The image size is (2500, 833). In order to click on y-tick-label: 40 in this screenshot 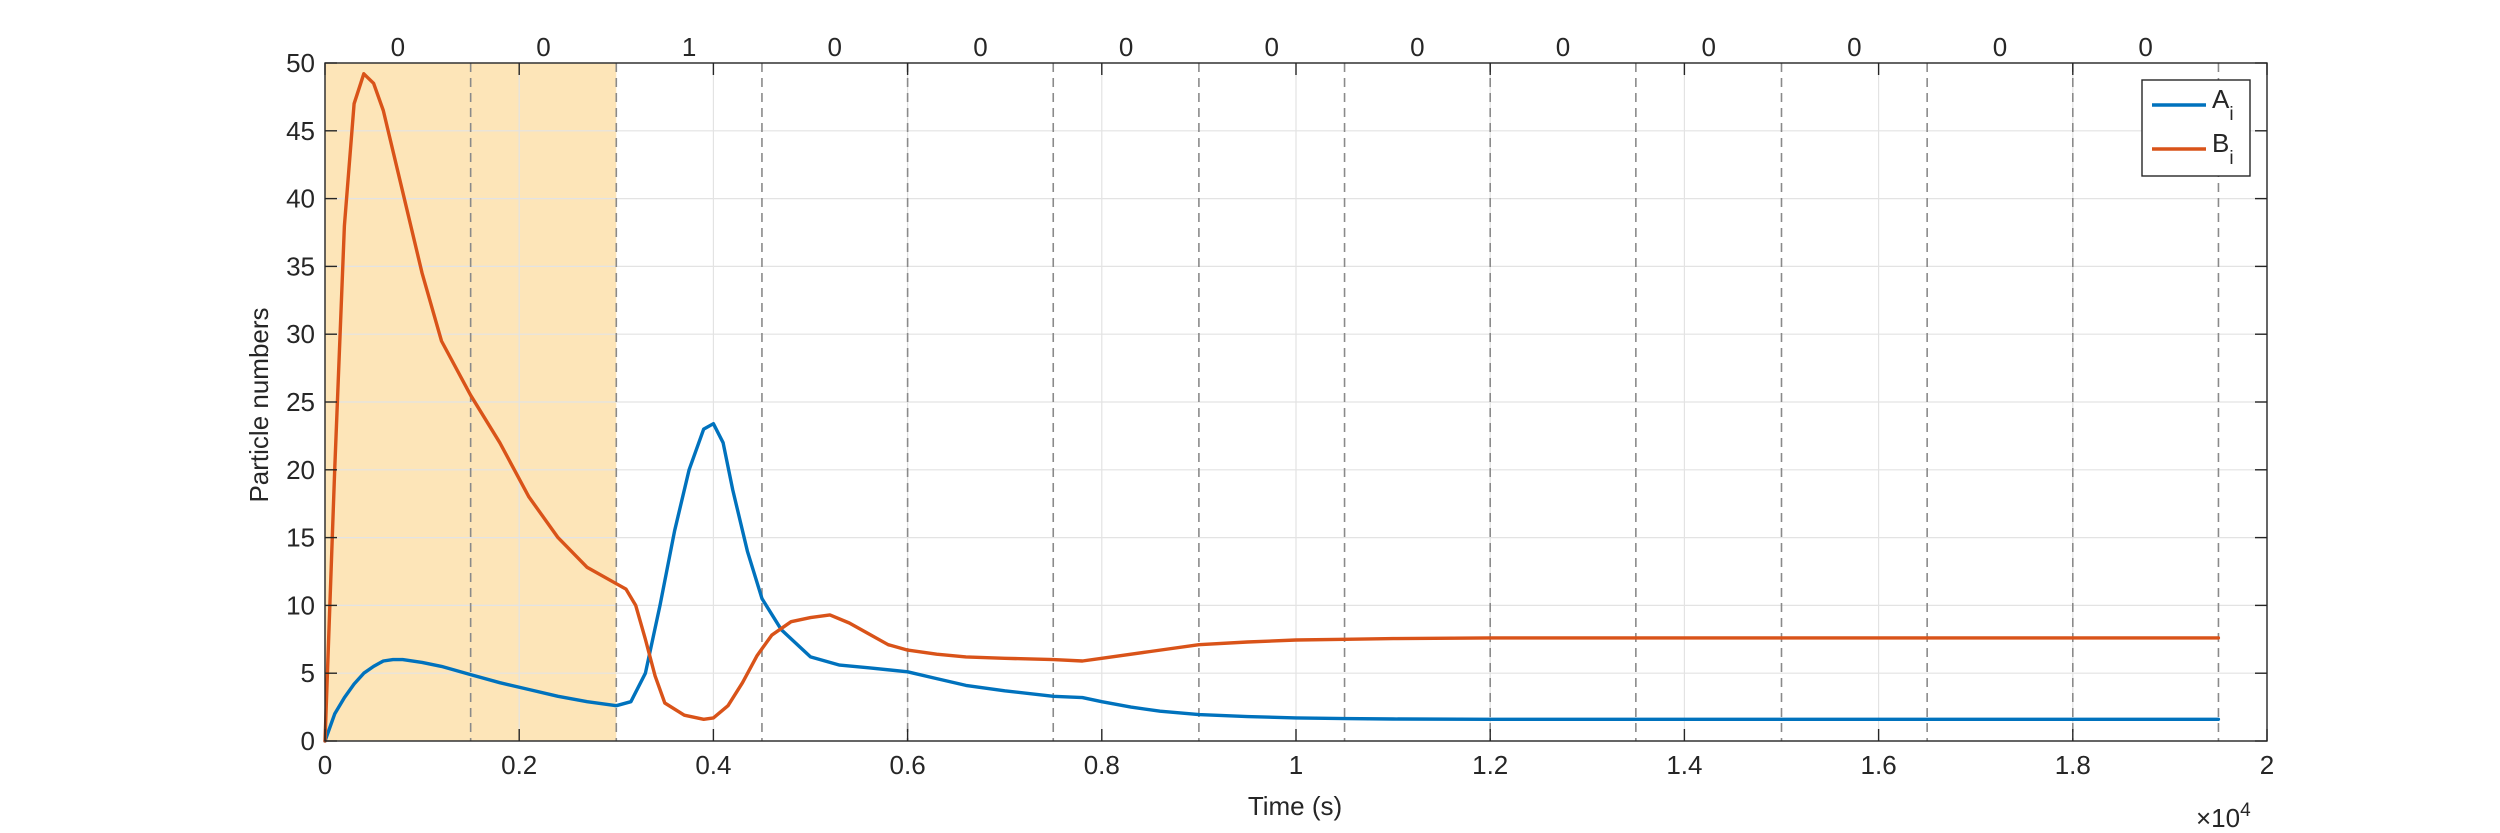, I will do `click(300, 199)`.